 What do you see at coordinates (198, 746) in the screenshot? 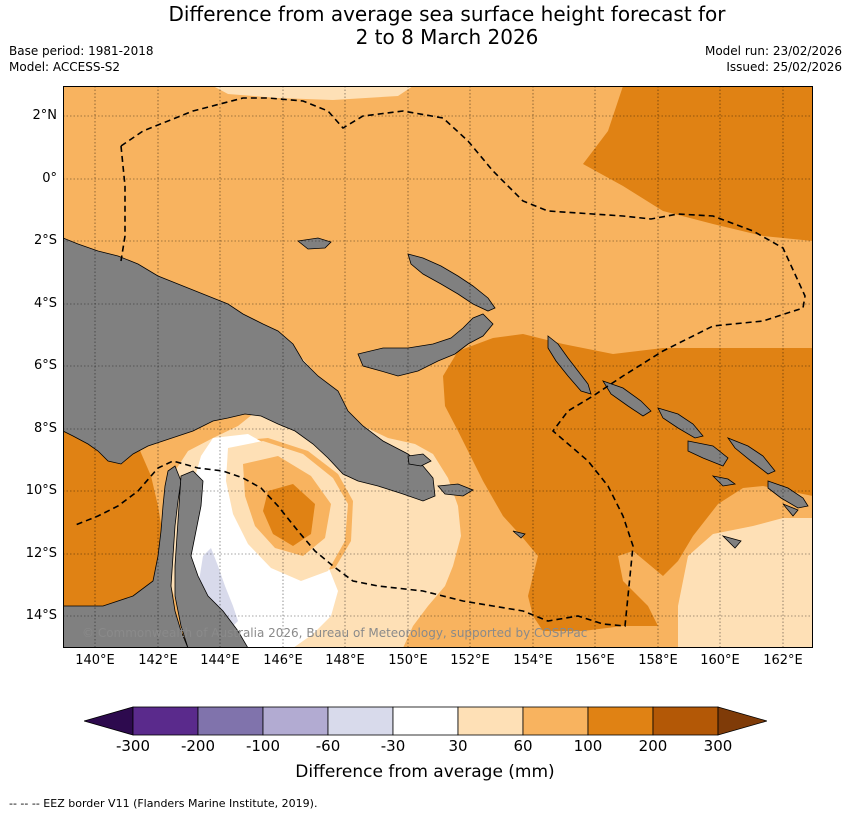
I see `tick-neg200: -200` at bounding box center [198, 746].